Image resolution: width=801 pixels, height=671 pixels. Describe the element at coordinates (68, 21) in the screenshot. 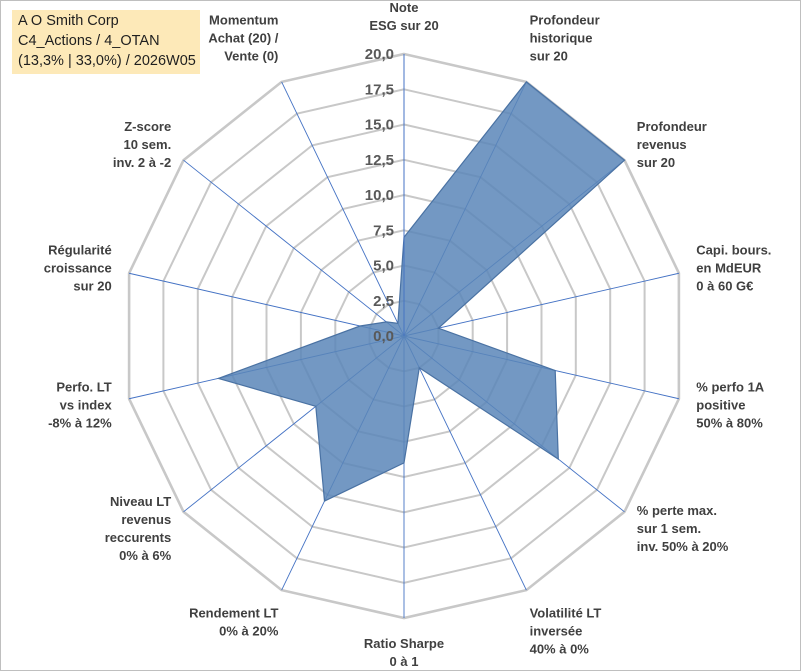

I see `chart-title-company: A O Smith Corp` at that location.